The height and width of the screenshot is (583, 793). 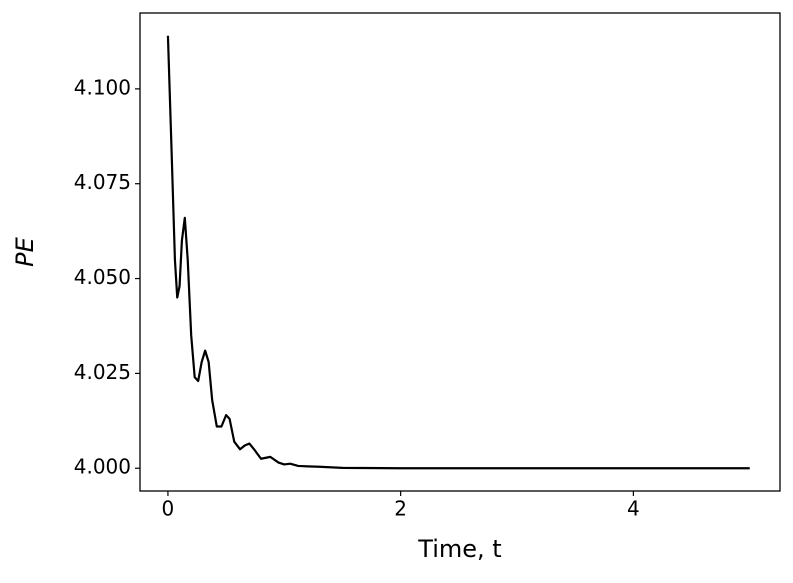 I want to click on x-tick-label: 4, so click(x=633, y=509).